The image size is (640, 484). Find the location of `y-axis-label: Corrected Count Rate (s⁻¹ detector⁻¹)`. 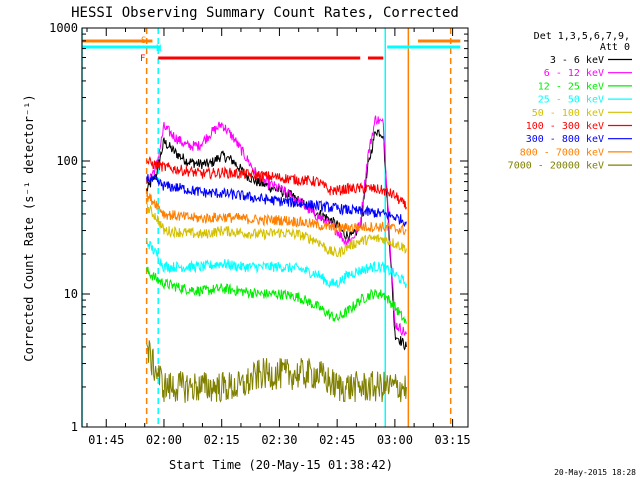

y-axis-label: Corrected Count Rate (s⁻¹ detector⁻¹) is located at coordinates (29, 227).